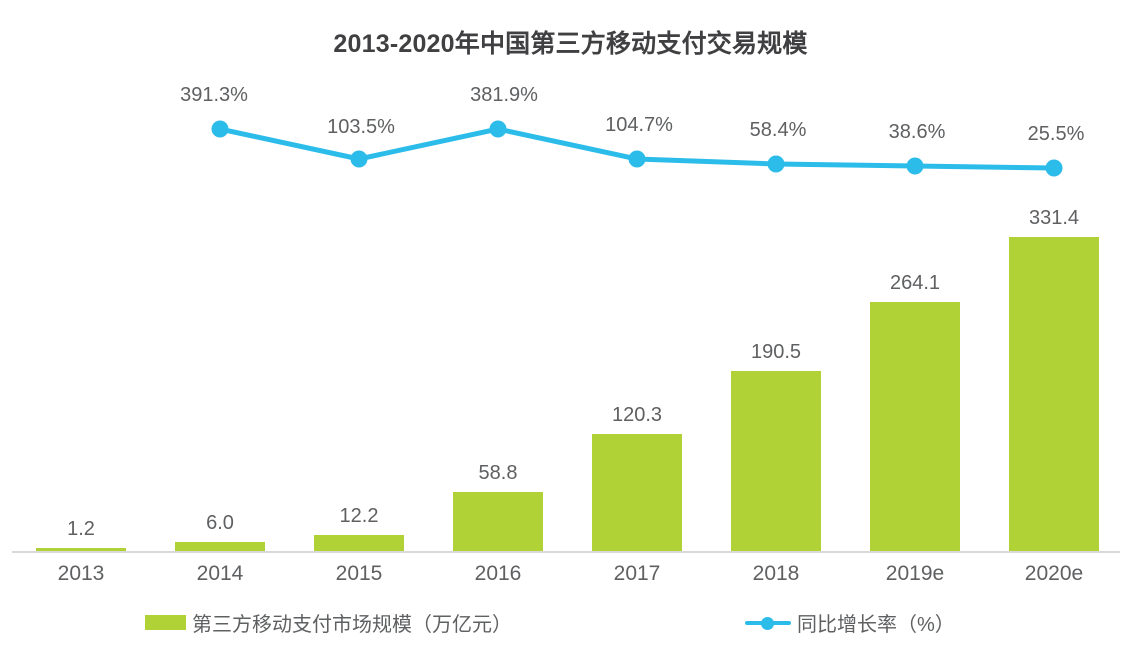 The width and height of the screenshot is (1141, 655). Describe the element at coordinates (352, 625) in the screenshot. I see `legend-bar-label: 第三方移动支付市场规模（万亿元）` at that location.